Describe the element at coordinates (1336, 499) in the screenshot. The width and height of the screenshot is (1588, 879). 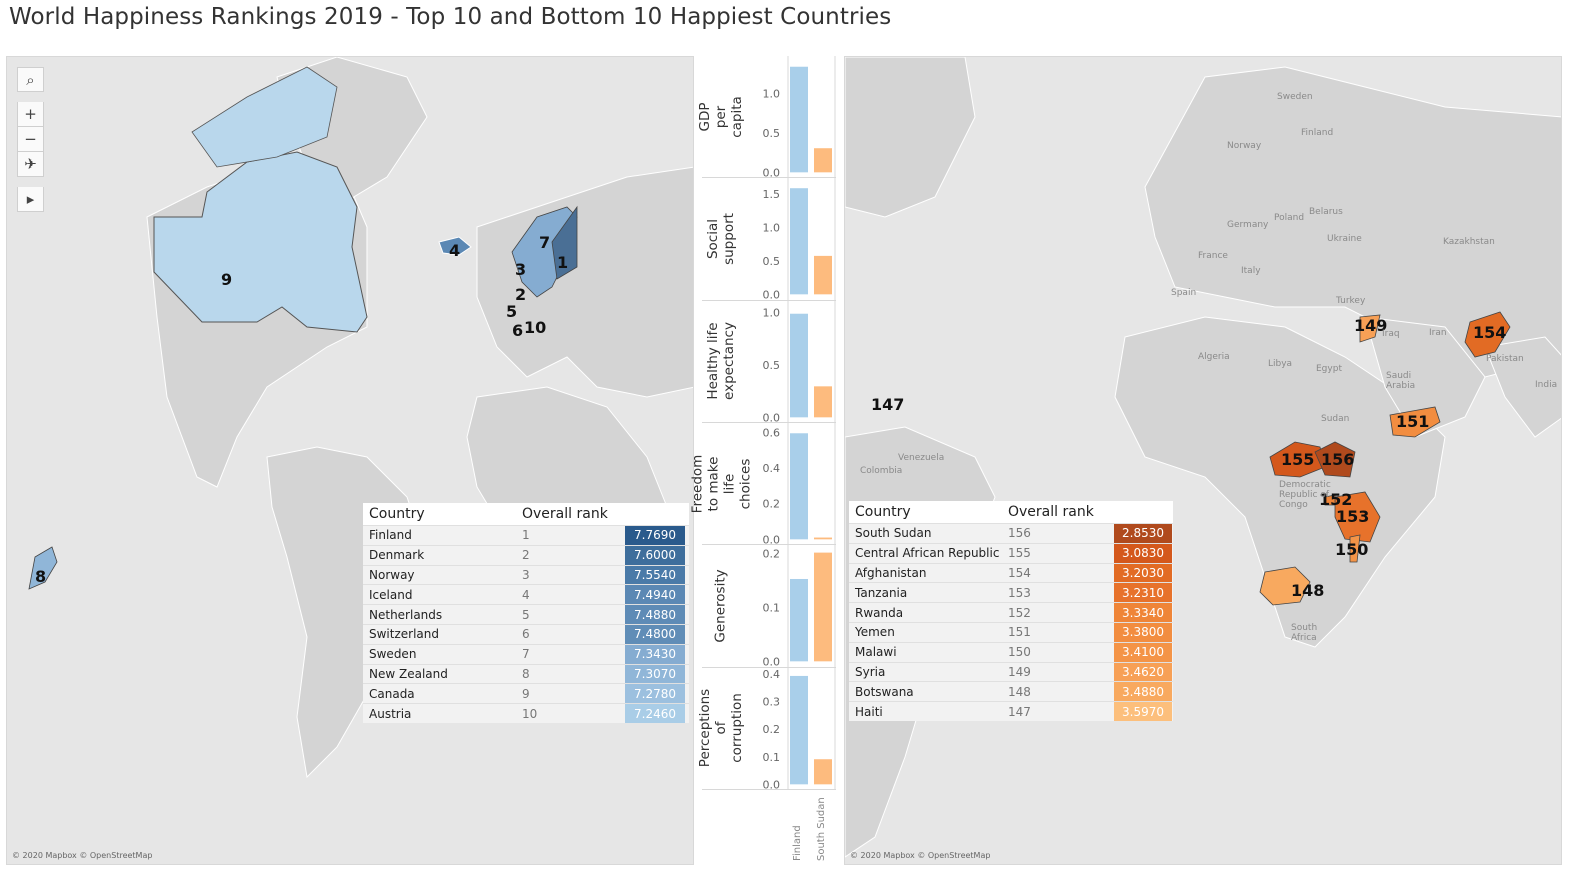
I see `map-rank-label: 152` at that location.